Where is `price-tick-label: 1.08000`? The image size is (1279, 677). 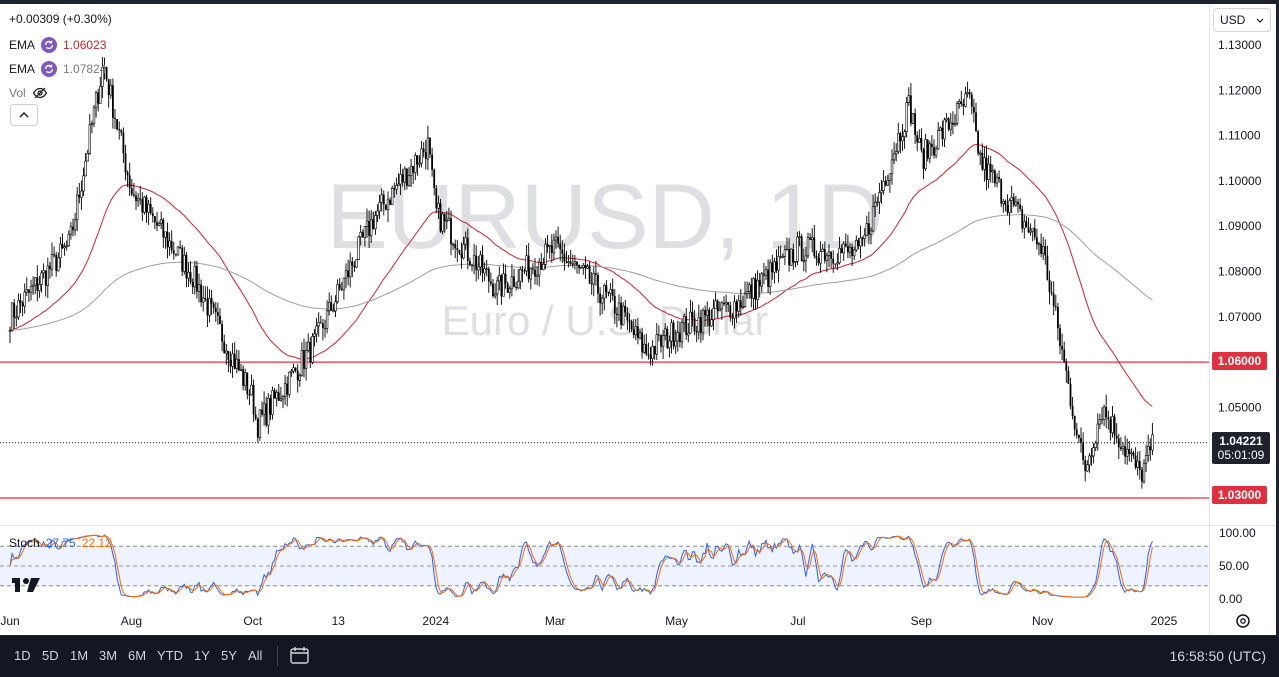
price-tick-label: 1.08000 is located at coordinates (1240, 272).